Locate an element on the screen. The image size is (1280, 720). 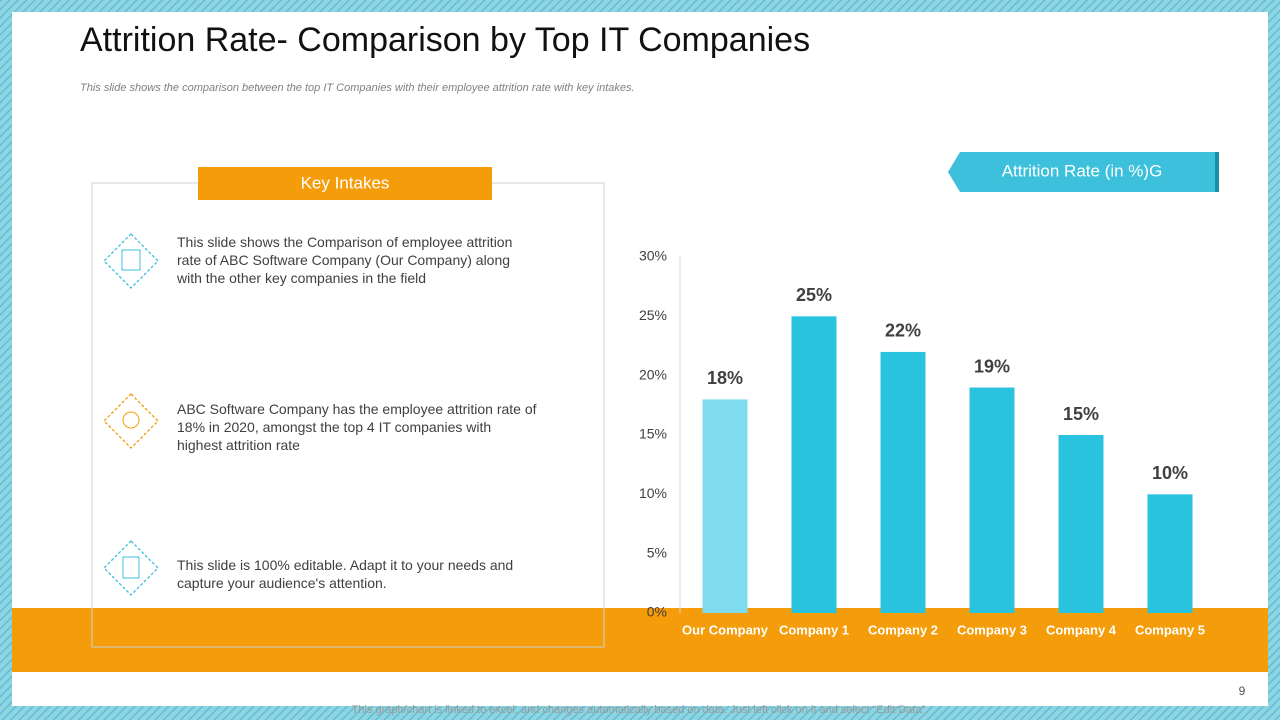
y-tick-label: 5% is located at coordinates (657, 552).